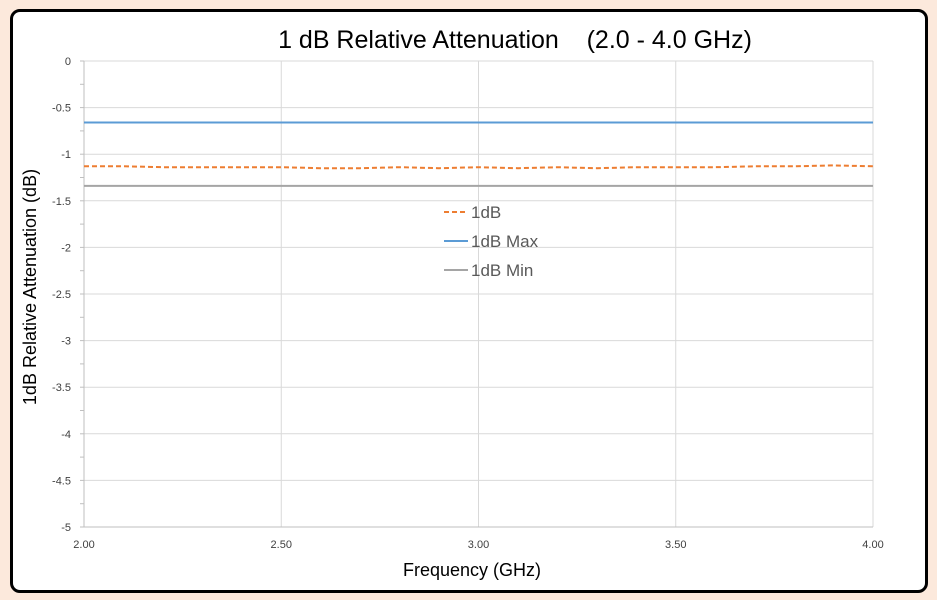  What do you see at coordinates (61, 109) in the screenshot?
I see `y-tick-label: -0.5` at bounding box center [61, 109].